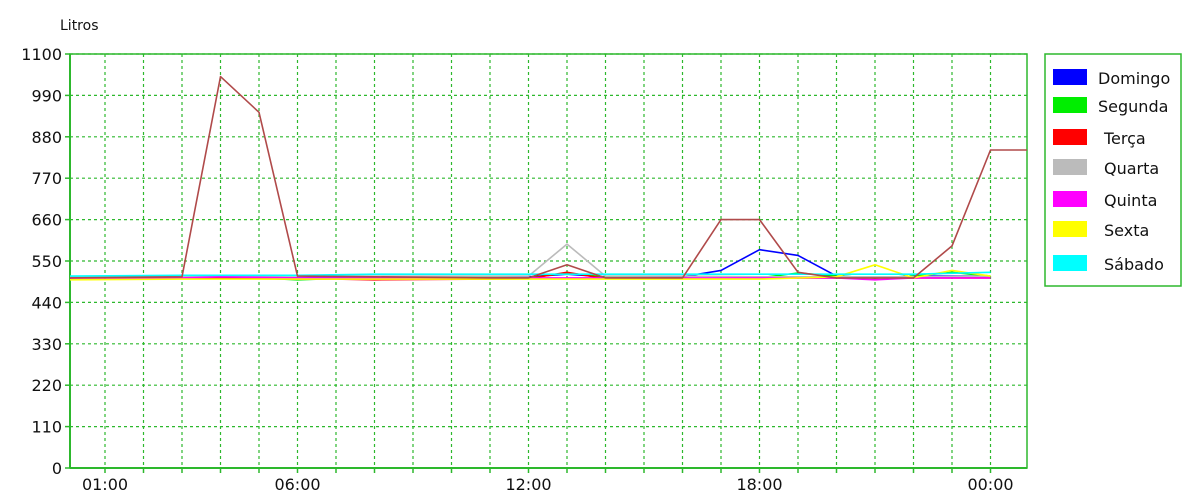 The image size is (1186, 494). Describe the element at coordinates (46, 427) in the screenshot. I see `y-tick-label: 110` at that location.